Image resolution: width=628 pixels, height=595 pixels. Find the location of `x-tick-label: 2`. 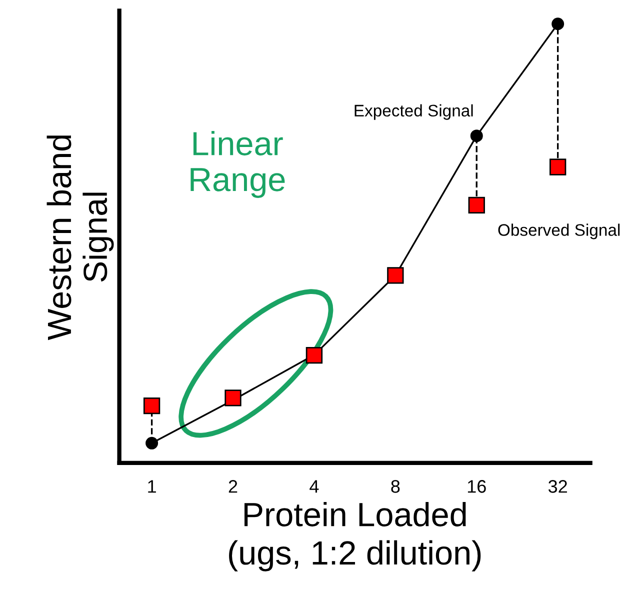

x-tick-label: 2 is located at coordinates (233, 486).